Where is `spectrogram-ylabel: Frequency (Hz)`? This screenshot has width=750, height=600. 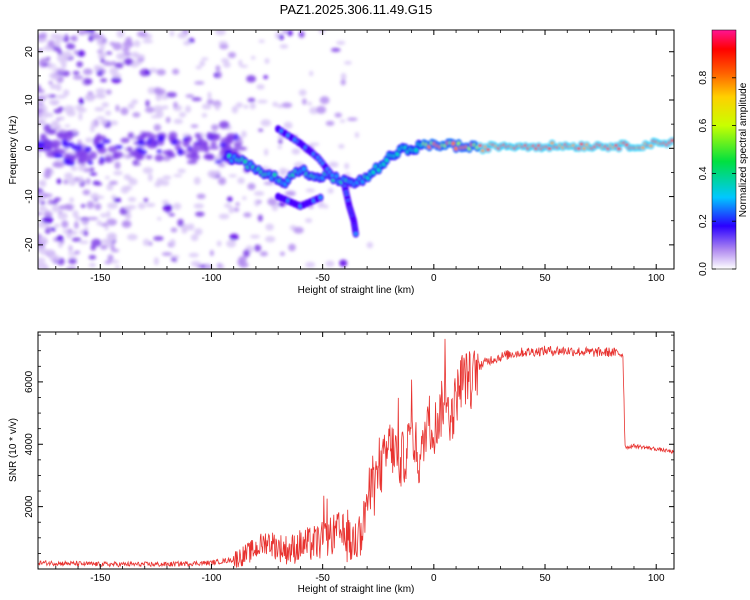
spectrogram-ylabel: Frequency (Hz) is located at coordinates (13, 150).